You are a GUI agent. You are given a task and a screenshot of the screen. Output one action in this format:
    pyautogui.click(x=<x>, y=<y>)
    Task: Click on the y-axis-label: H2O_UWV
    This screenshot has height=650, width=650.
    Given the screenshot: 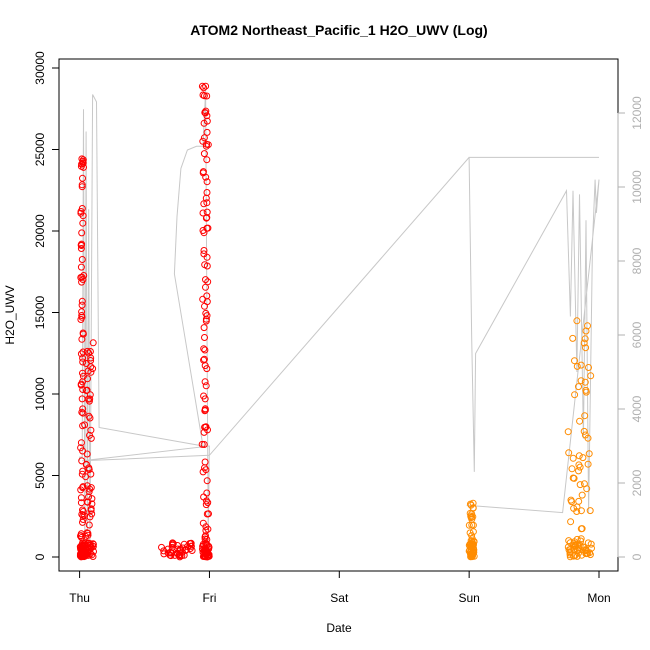 What is the action you would take?
    pyautogui.click(x=10, y=314)
    